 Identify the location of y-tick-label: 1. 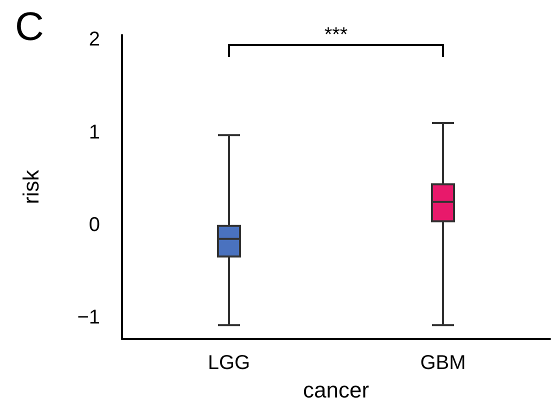
(94, 132).